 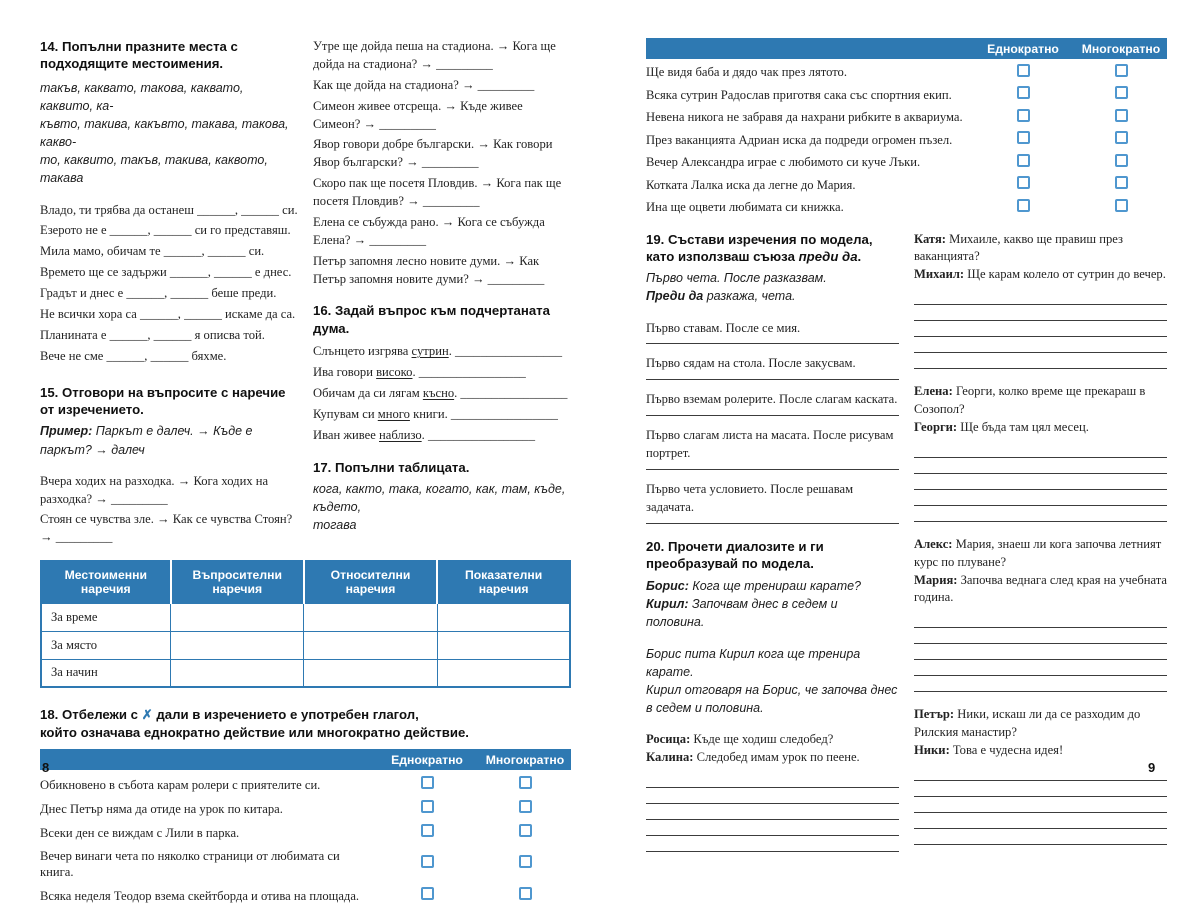 I want to click on answer-lines, so click(x=772, y=813).